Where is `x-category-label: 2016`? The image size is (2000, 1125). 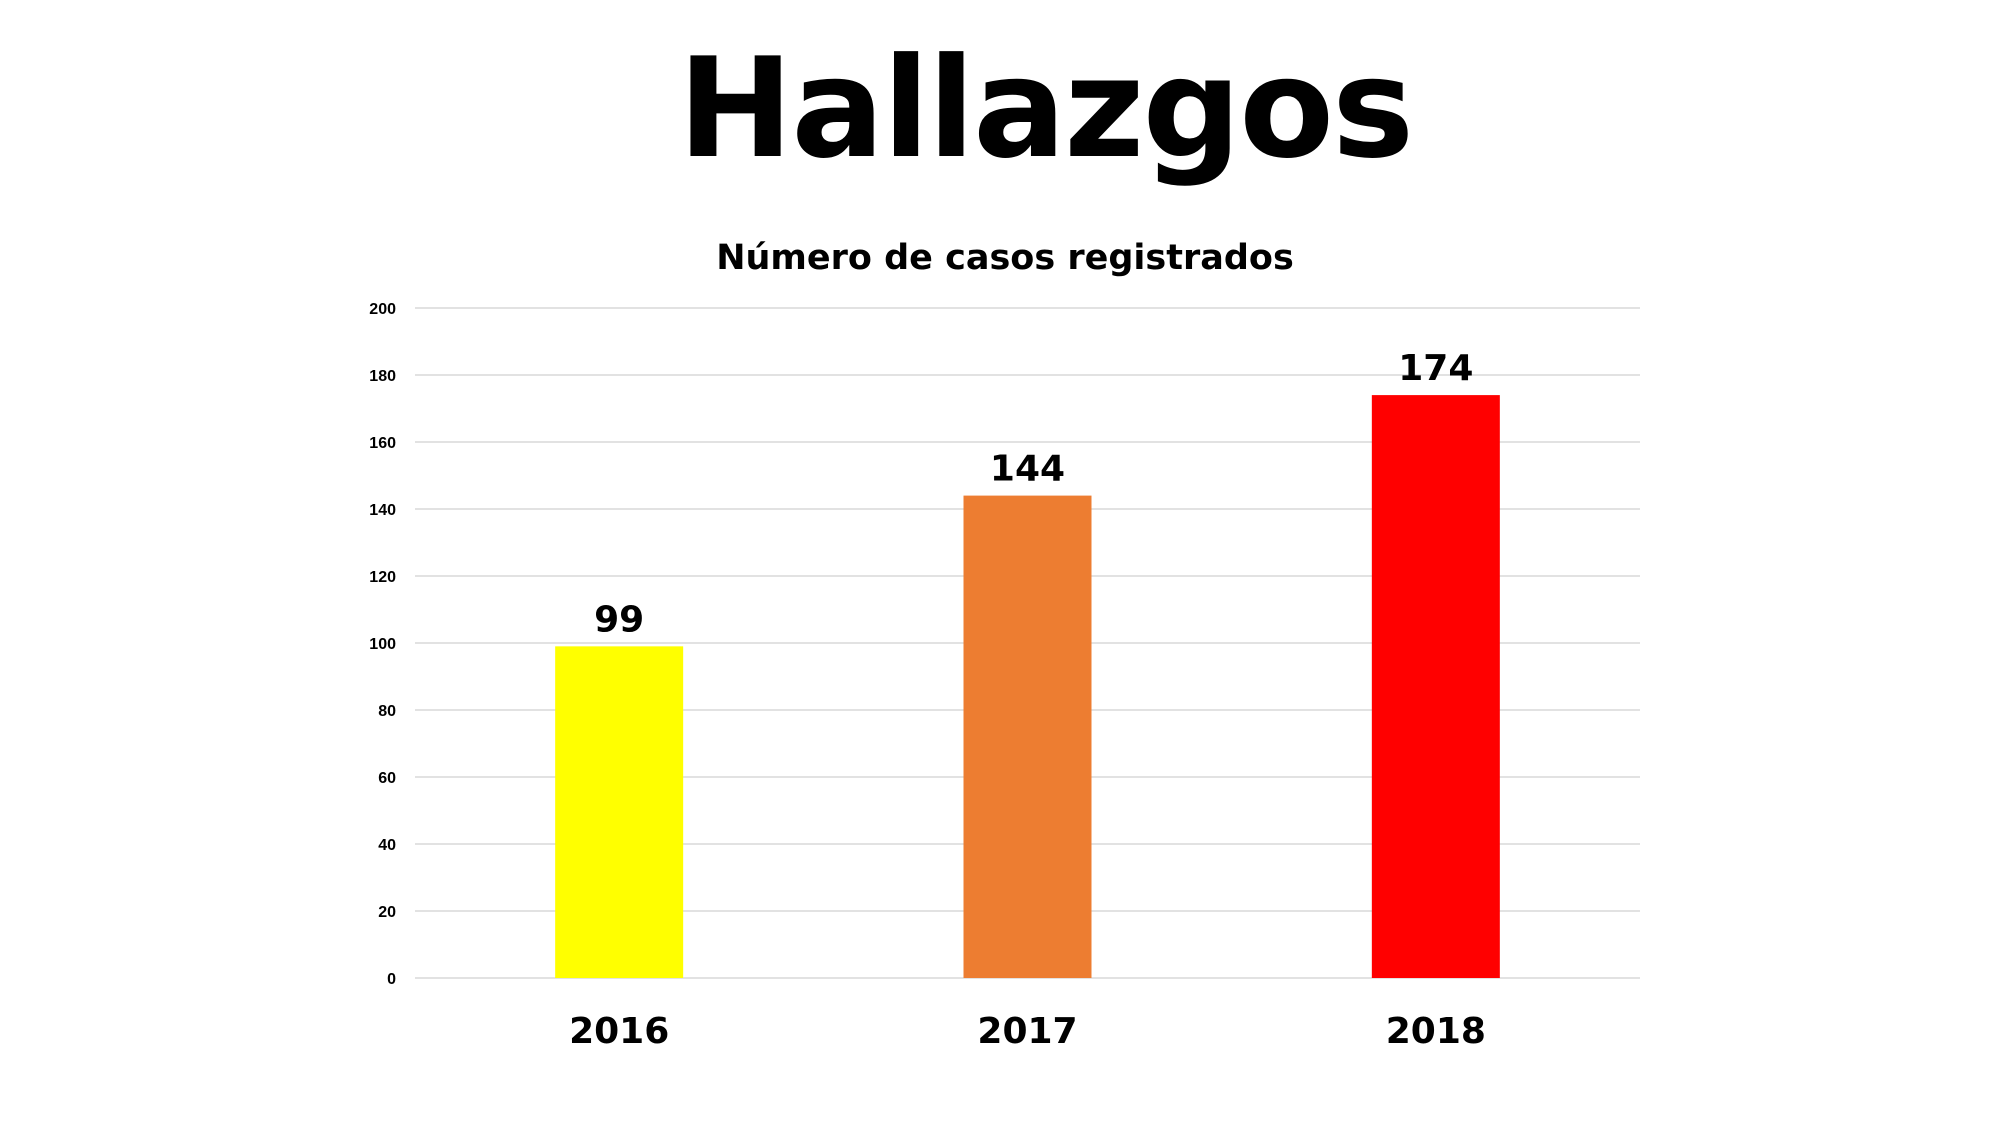
x-category-label: 2016 is located at coordinates (619, 1031).